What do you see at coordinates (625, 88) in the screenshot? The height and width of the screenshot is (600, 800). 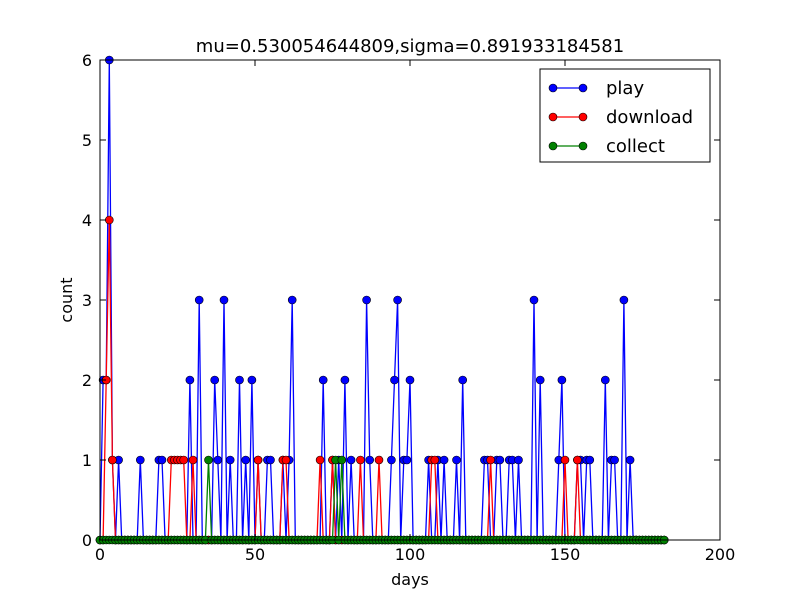 I see `legend-label: play` at bounding box center [625, 88].